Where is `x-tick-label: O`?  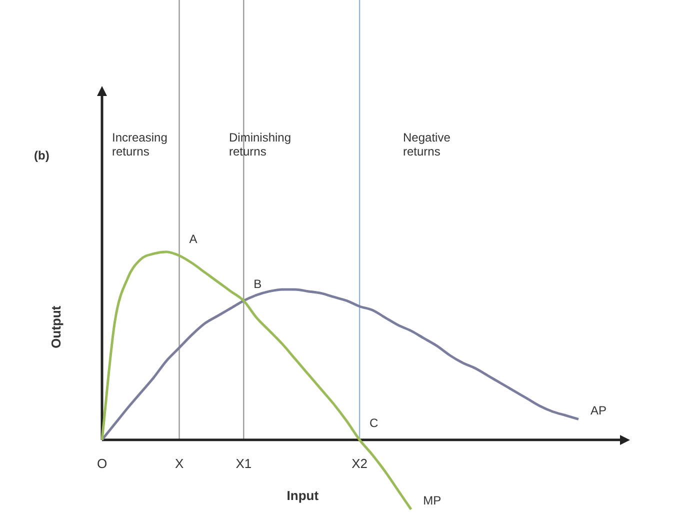
x-tick-label: O is located at coordinates (102, 463).